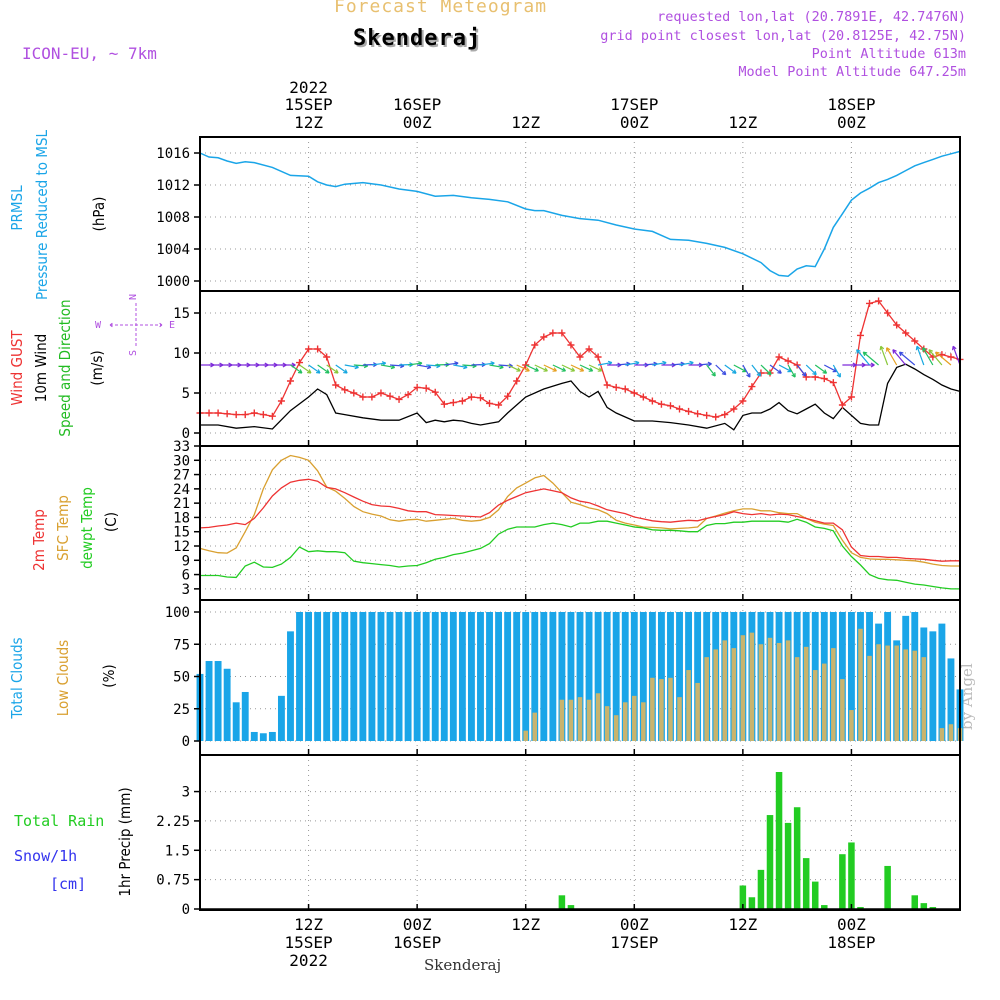  What do you see at coordinates (173, 881) in the screenshot?
I see `y-tick-label: 0.75` at bounding box center [173, 881].